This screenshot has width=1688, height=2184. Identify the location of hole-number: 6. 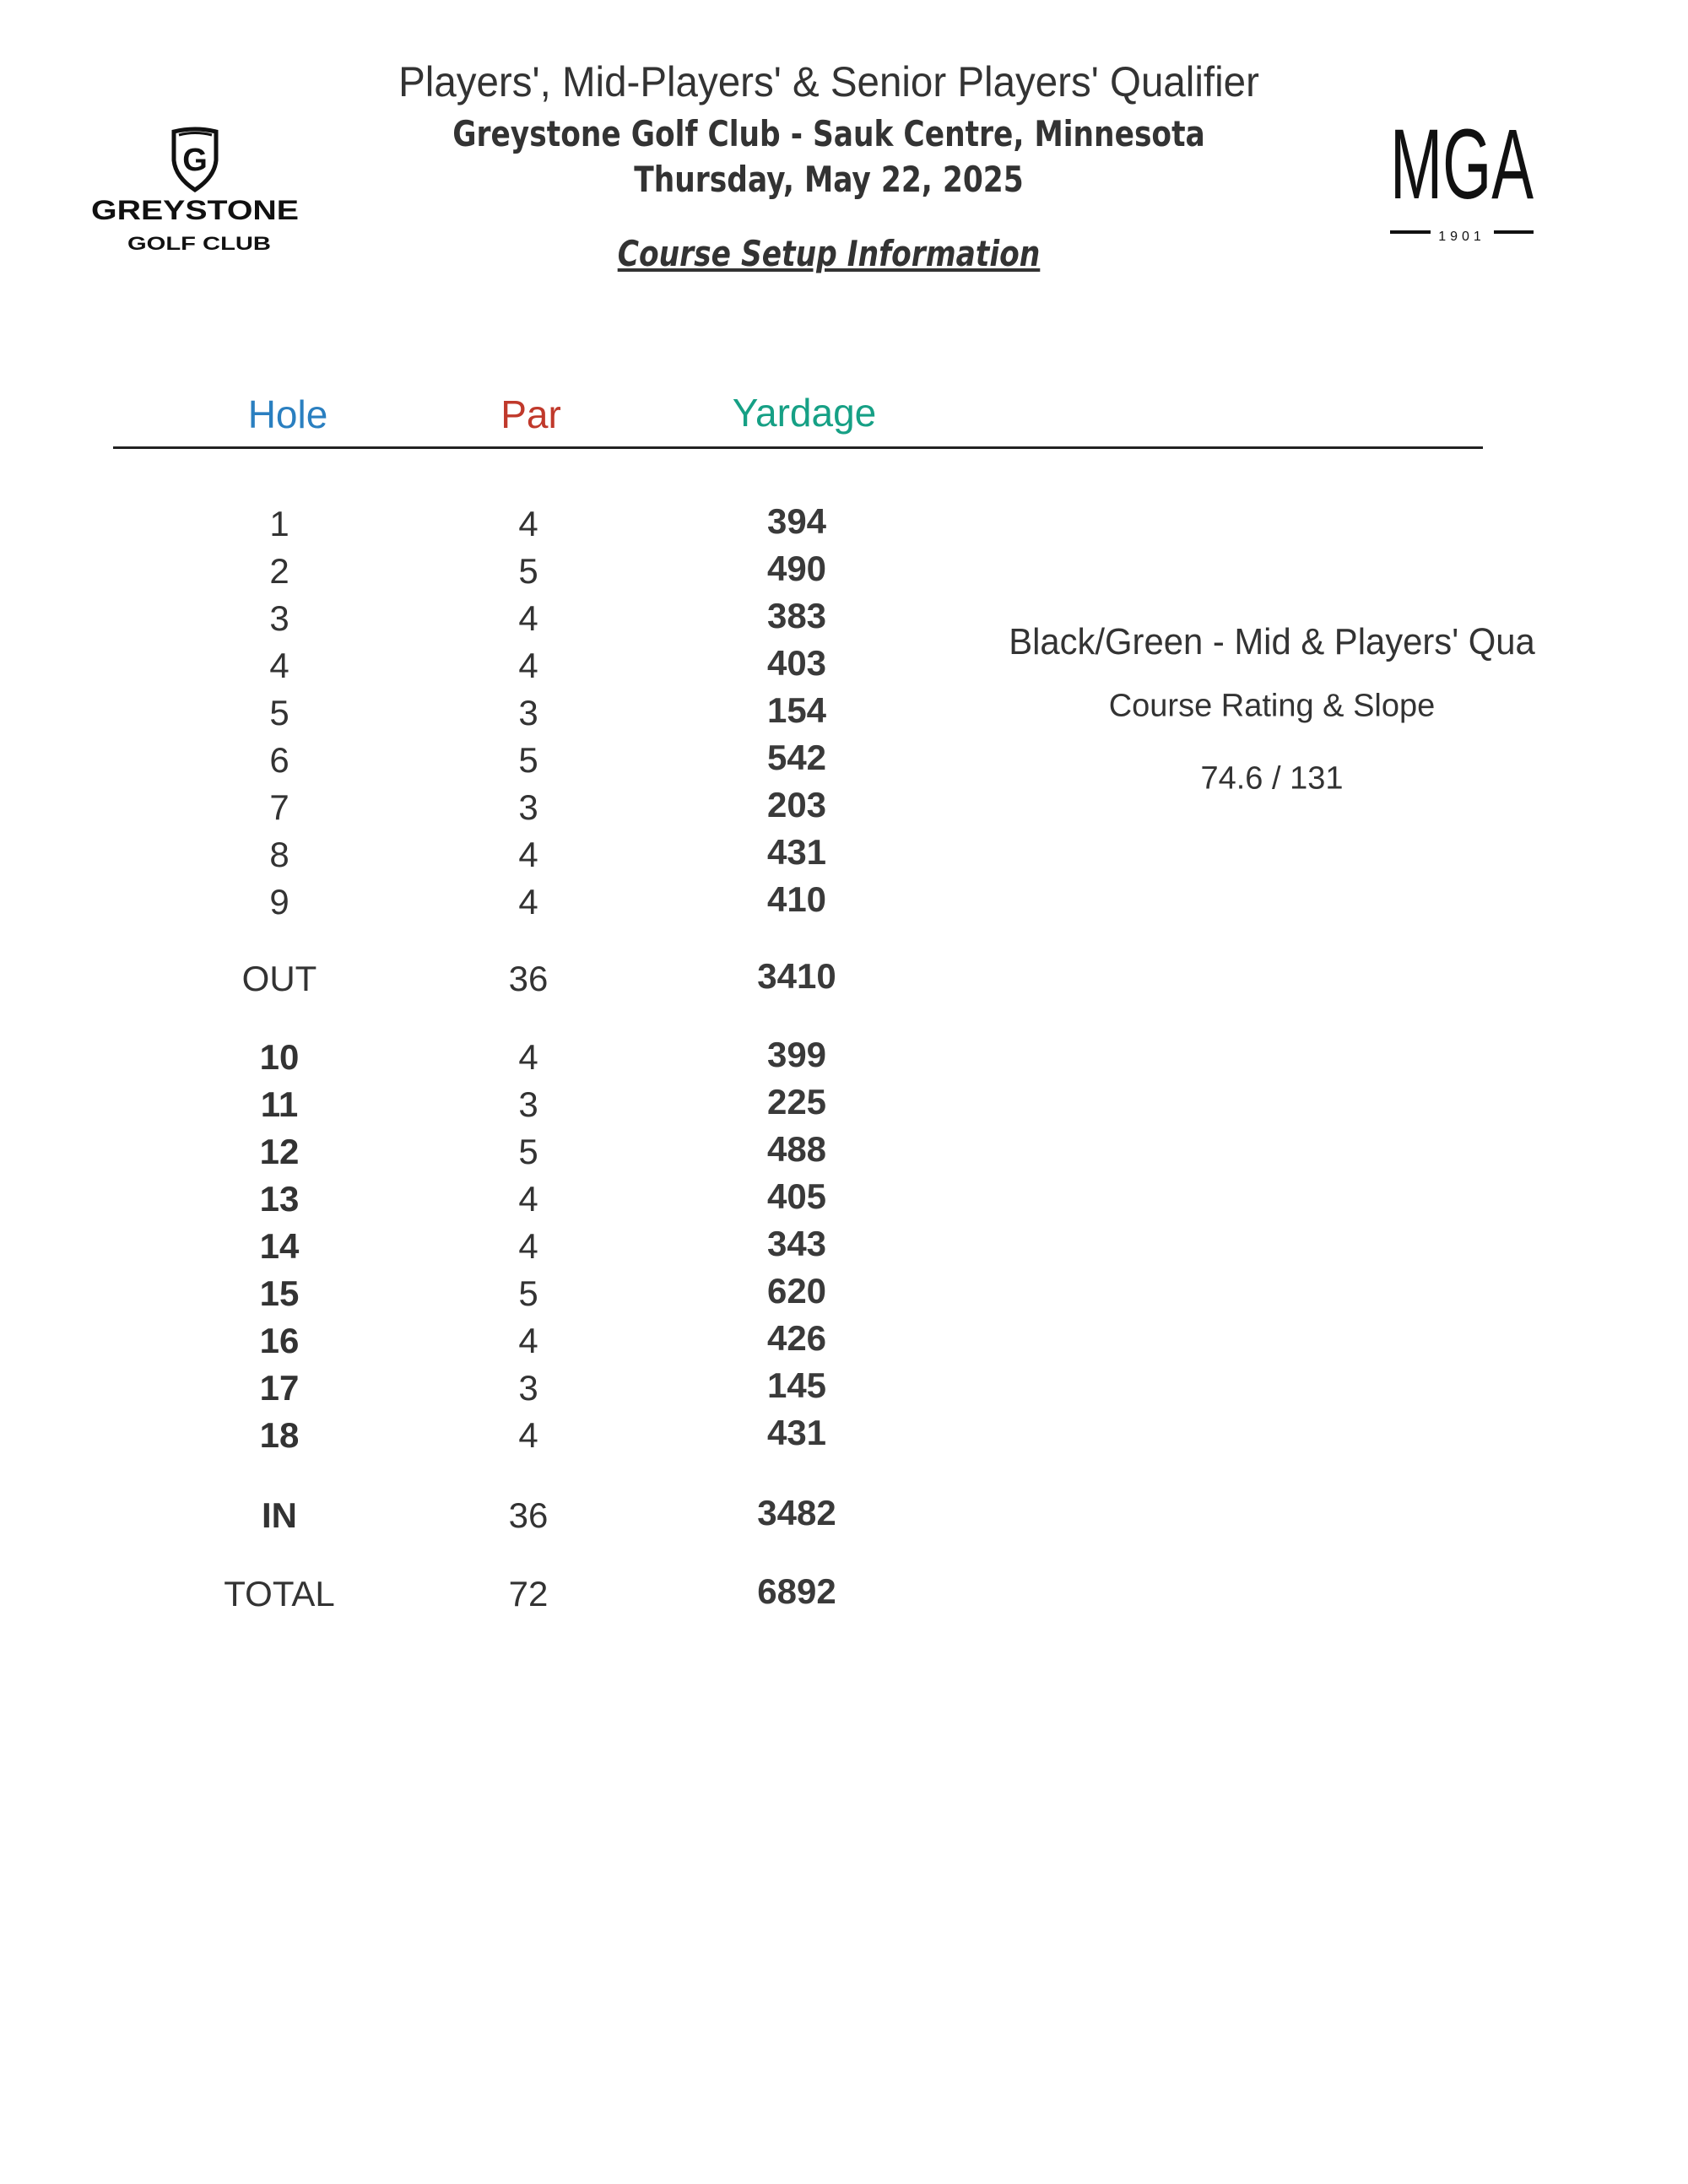
(279, 760).